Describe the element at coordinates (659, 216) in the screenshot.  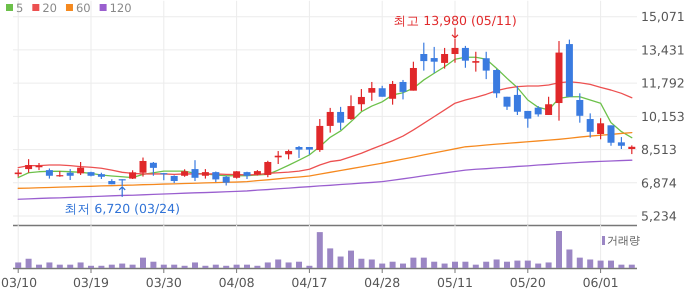
I see `y-tick-label: 5,234` at that location.